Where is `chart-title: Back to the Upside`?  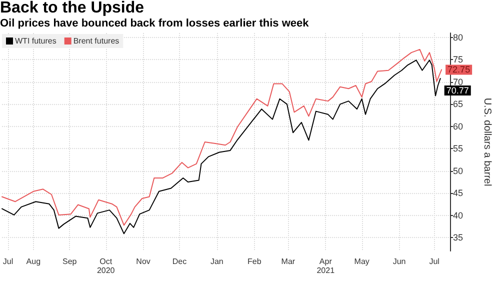 chart-title: Back to the Upside is located at coordinates (72, 8).